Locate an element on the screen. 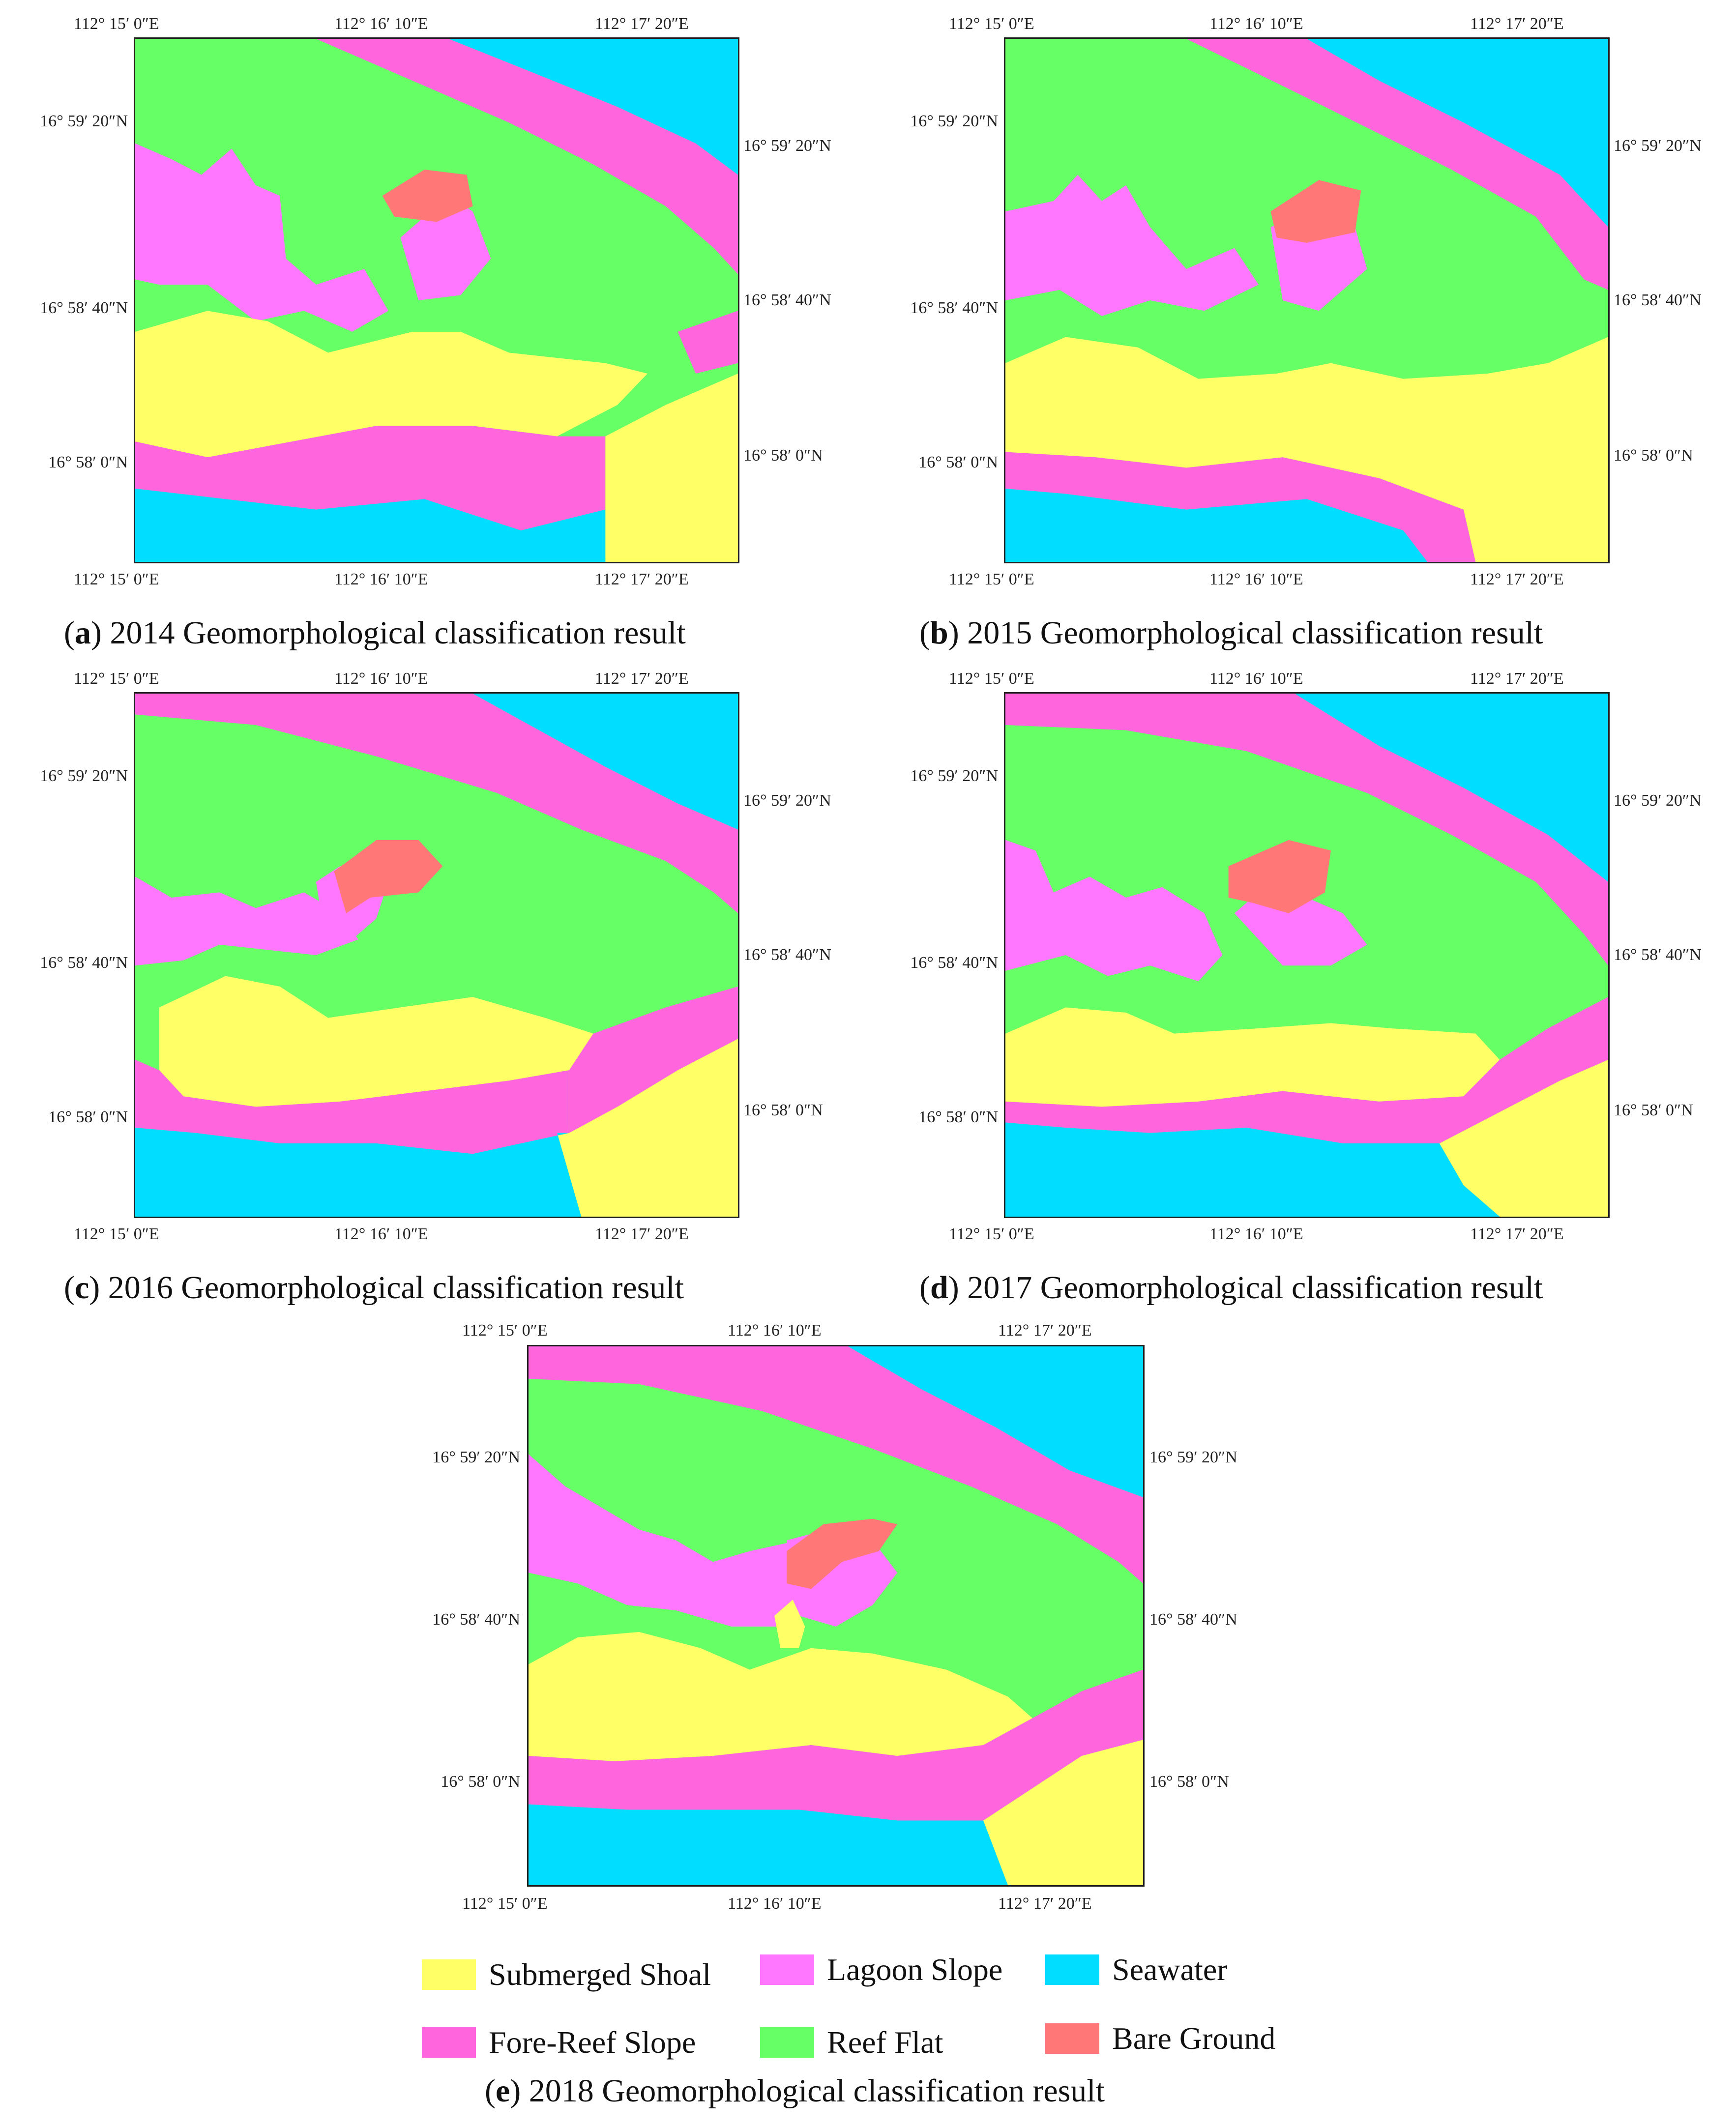 This screenshot has width=1736, height=2128. map-c-drawing is located at coordinates (436, 955).